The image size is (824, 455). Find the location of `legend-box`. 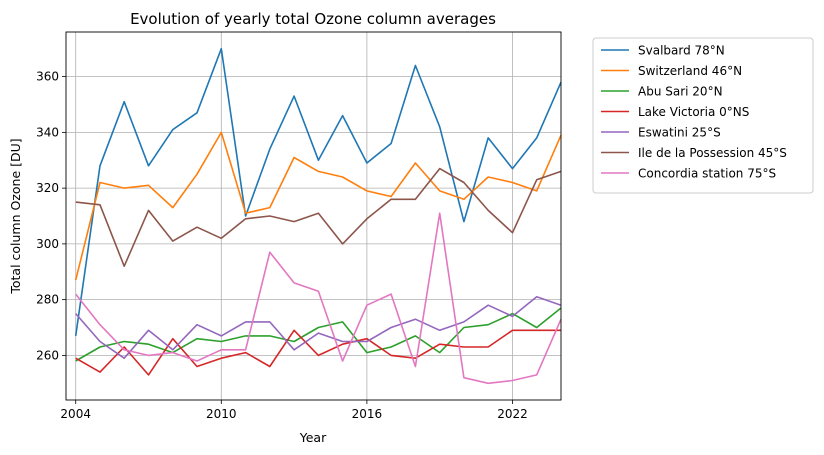

legend-box is located at coordinates (703, 115).